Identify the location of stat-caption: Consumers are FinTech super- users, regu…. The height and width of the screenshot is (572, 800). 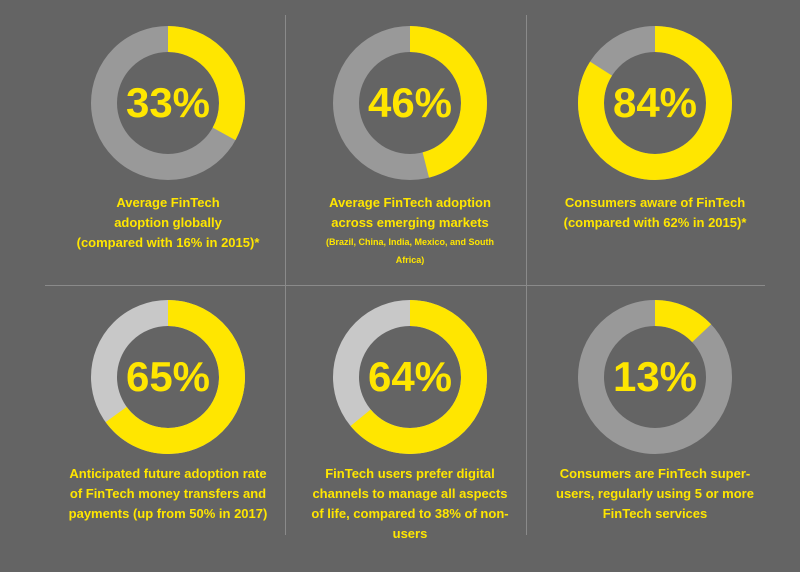
(655, 494).